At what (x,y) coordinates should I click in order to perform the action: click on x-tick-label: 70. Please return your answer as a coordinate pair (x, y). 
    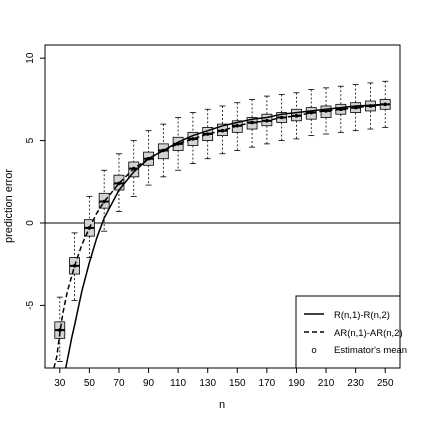
    Looking at the image, I should click on (119, 383).